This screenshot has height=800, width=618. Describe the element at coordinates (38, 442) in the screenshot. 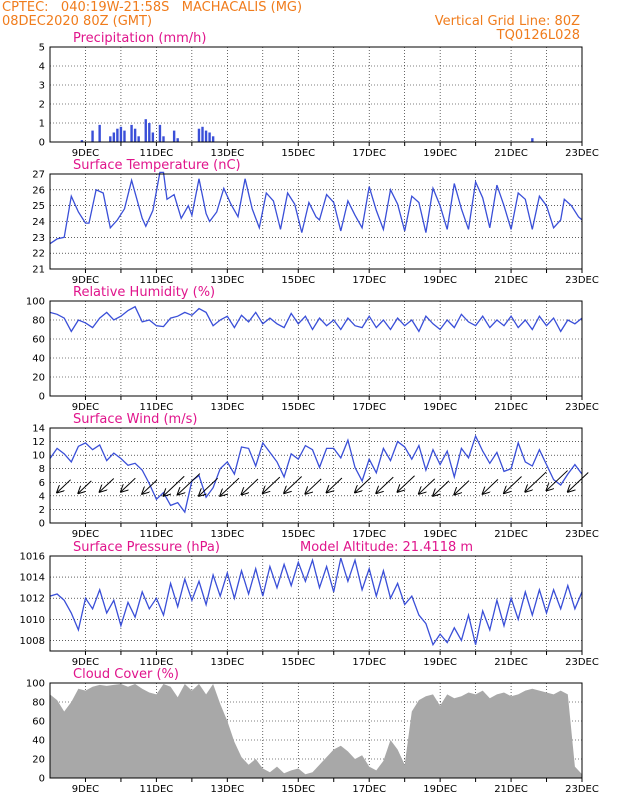

I see `y-tick-label: 12` at that location.